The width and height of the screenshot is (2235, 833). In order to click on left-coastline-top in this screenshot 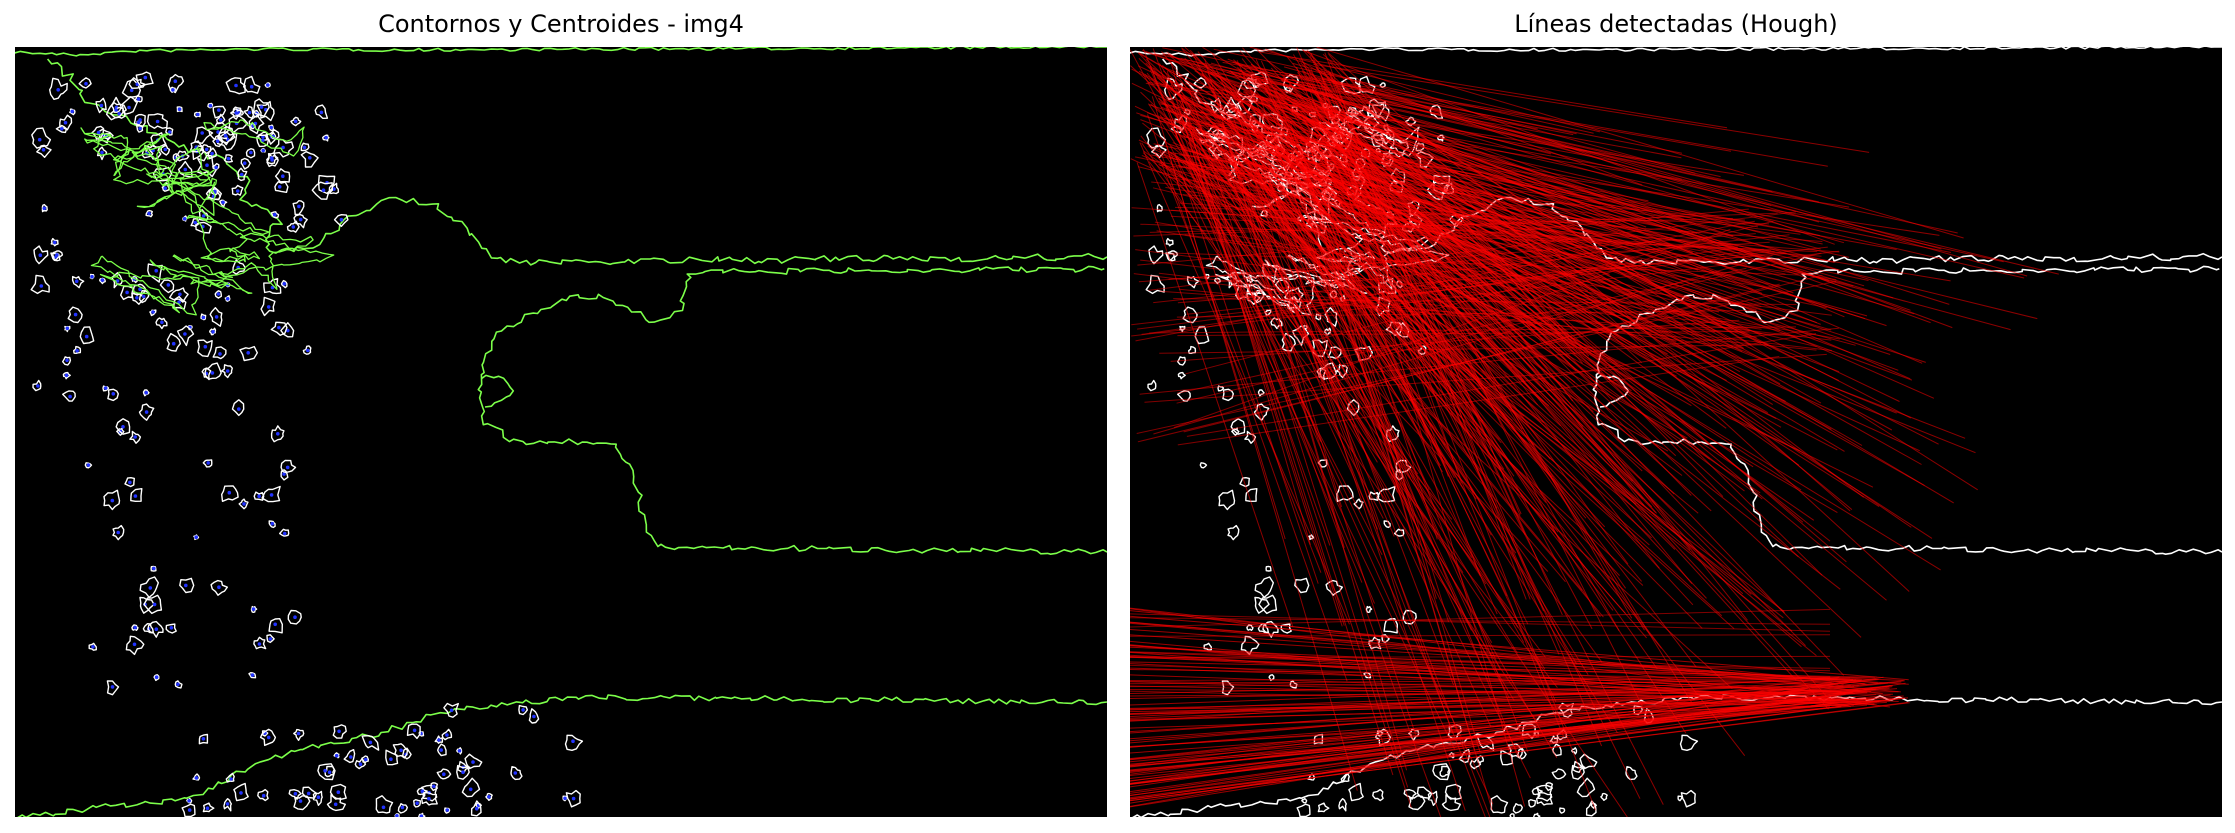, I will do `click(561, 52)`.